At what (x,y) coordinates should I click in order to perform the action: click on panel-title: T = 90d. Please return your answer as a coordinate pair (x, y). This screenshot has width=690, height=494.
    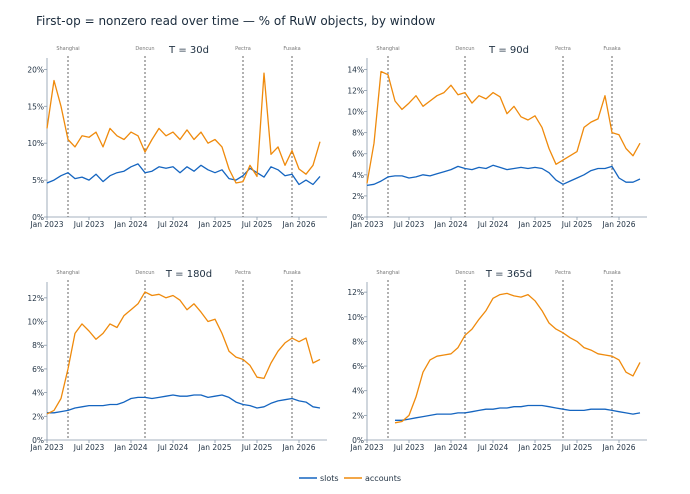
    Looking at the image, I should click on (508, 50).